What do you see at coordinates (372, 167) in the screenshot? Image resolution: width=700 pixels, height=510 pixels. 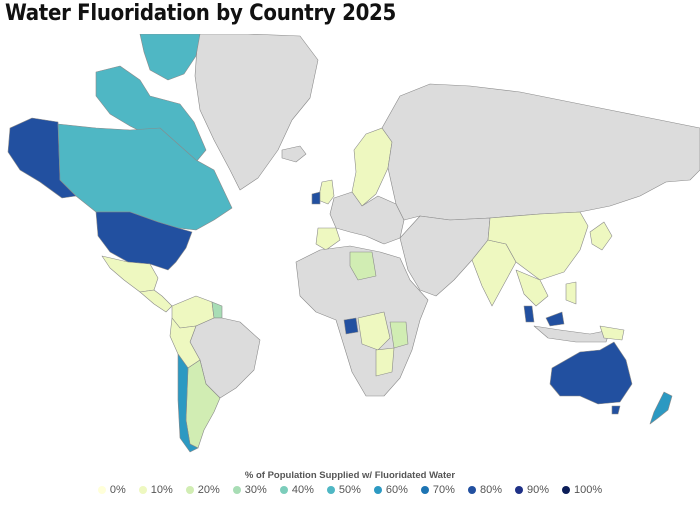 I see `region-scandinavia` at bounding box center [372, 167].